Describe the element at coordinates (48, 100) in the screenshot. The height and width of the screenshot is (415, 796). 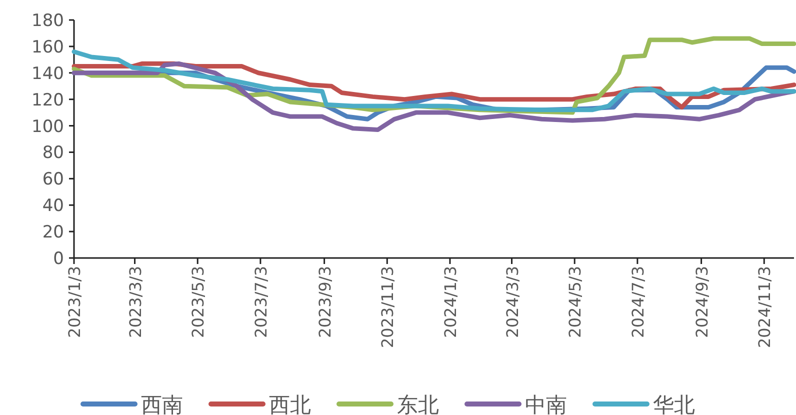
I see `y-tick-label: 120` at that location.